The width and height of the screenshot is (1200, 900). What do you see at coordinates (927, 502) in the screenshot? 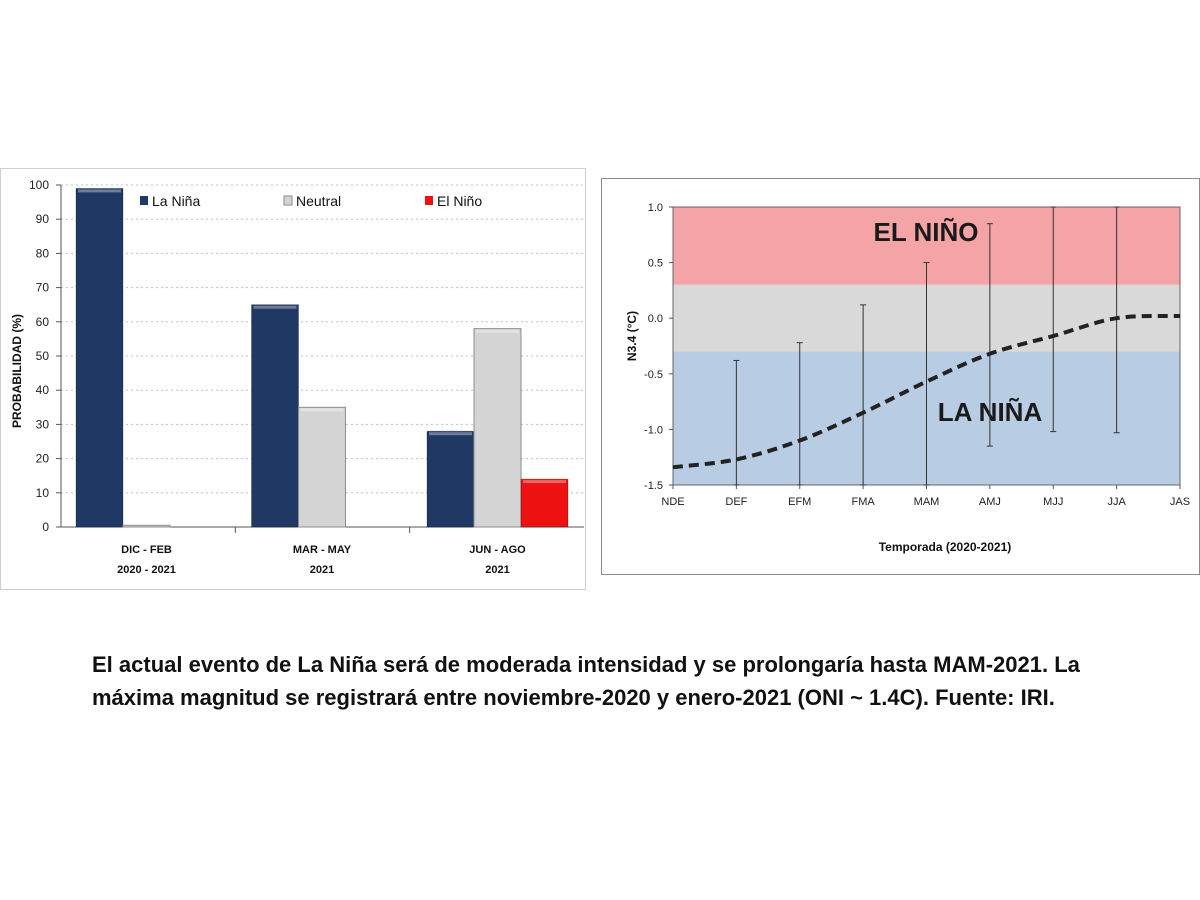
I see `x-tick-label-mam: MAM` at bounding box center [927, 502].